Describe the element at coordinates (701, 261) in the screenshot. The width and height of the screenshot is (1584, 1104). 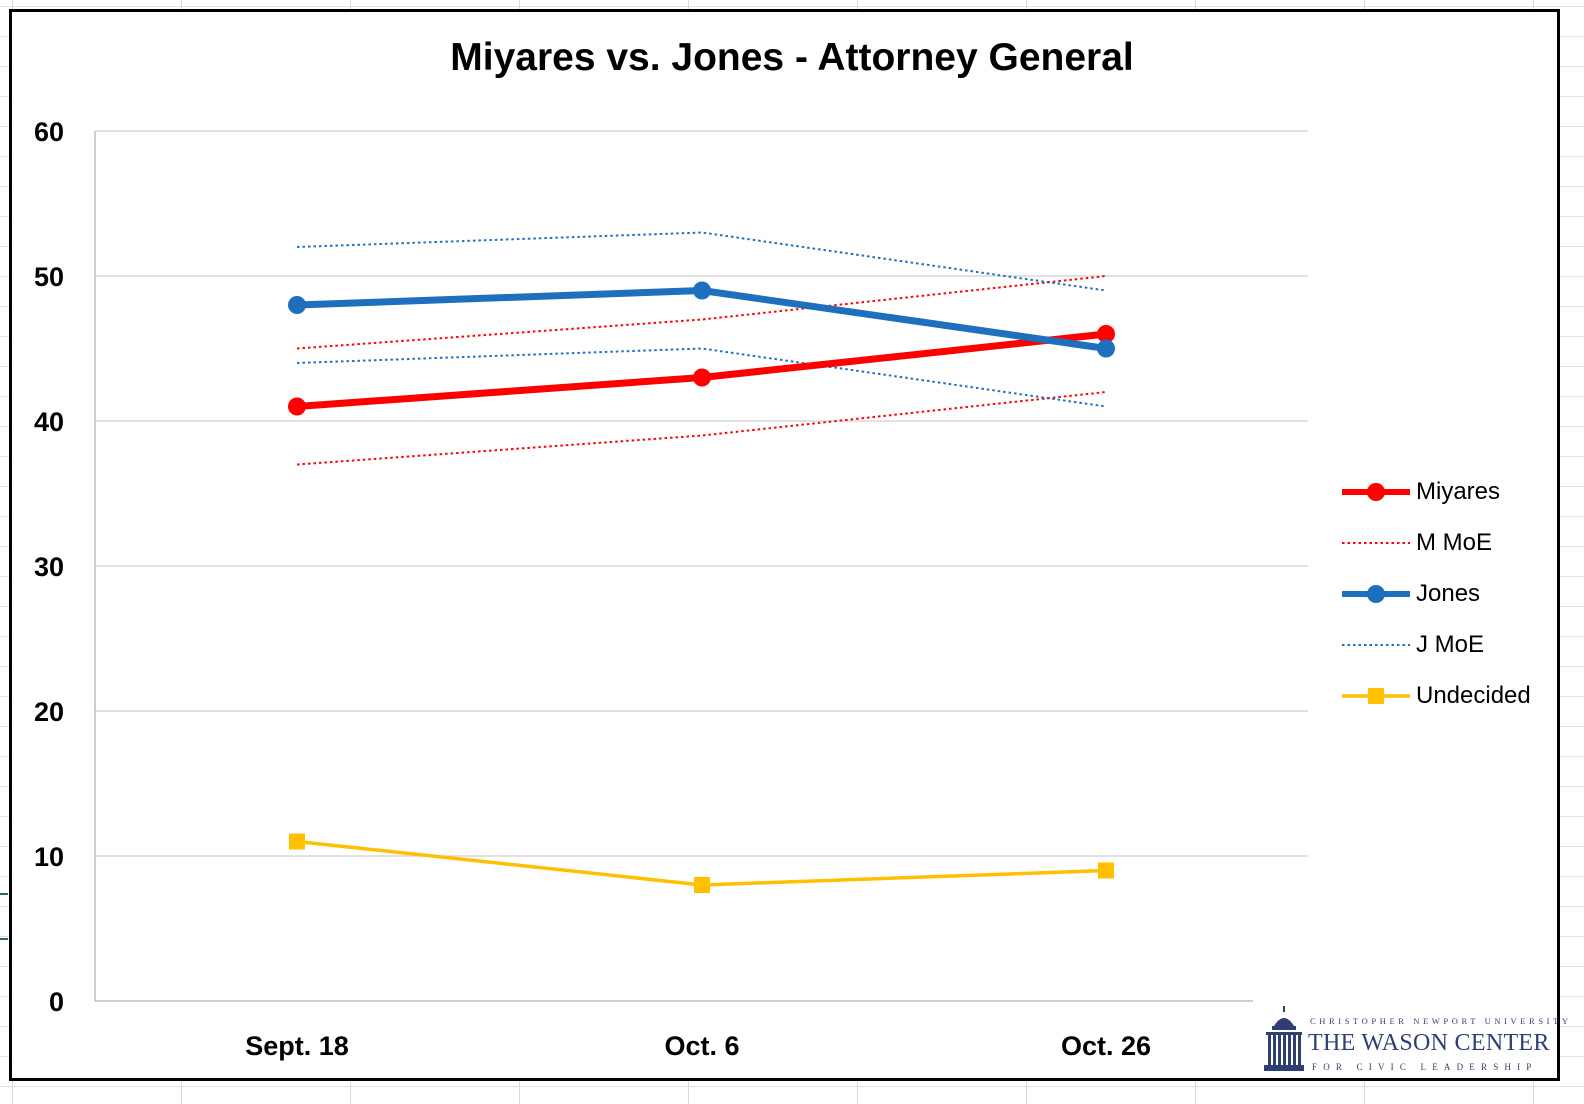
I see `j-moe-upper-line` at that location.